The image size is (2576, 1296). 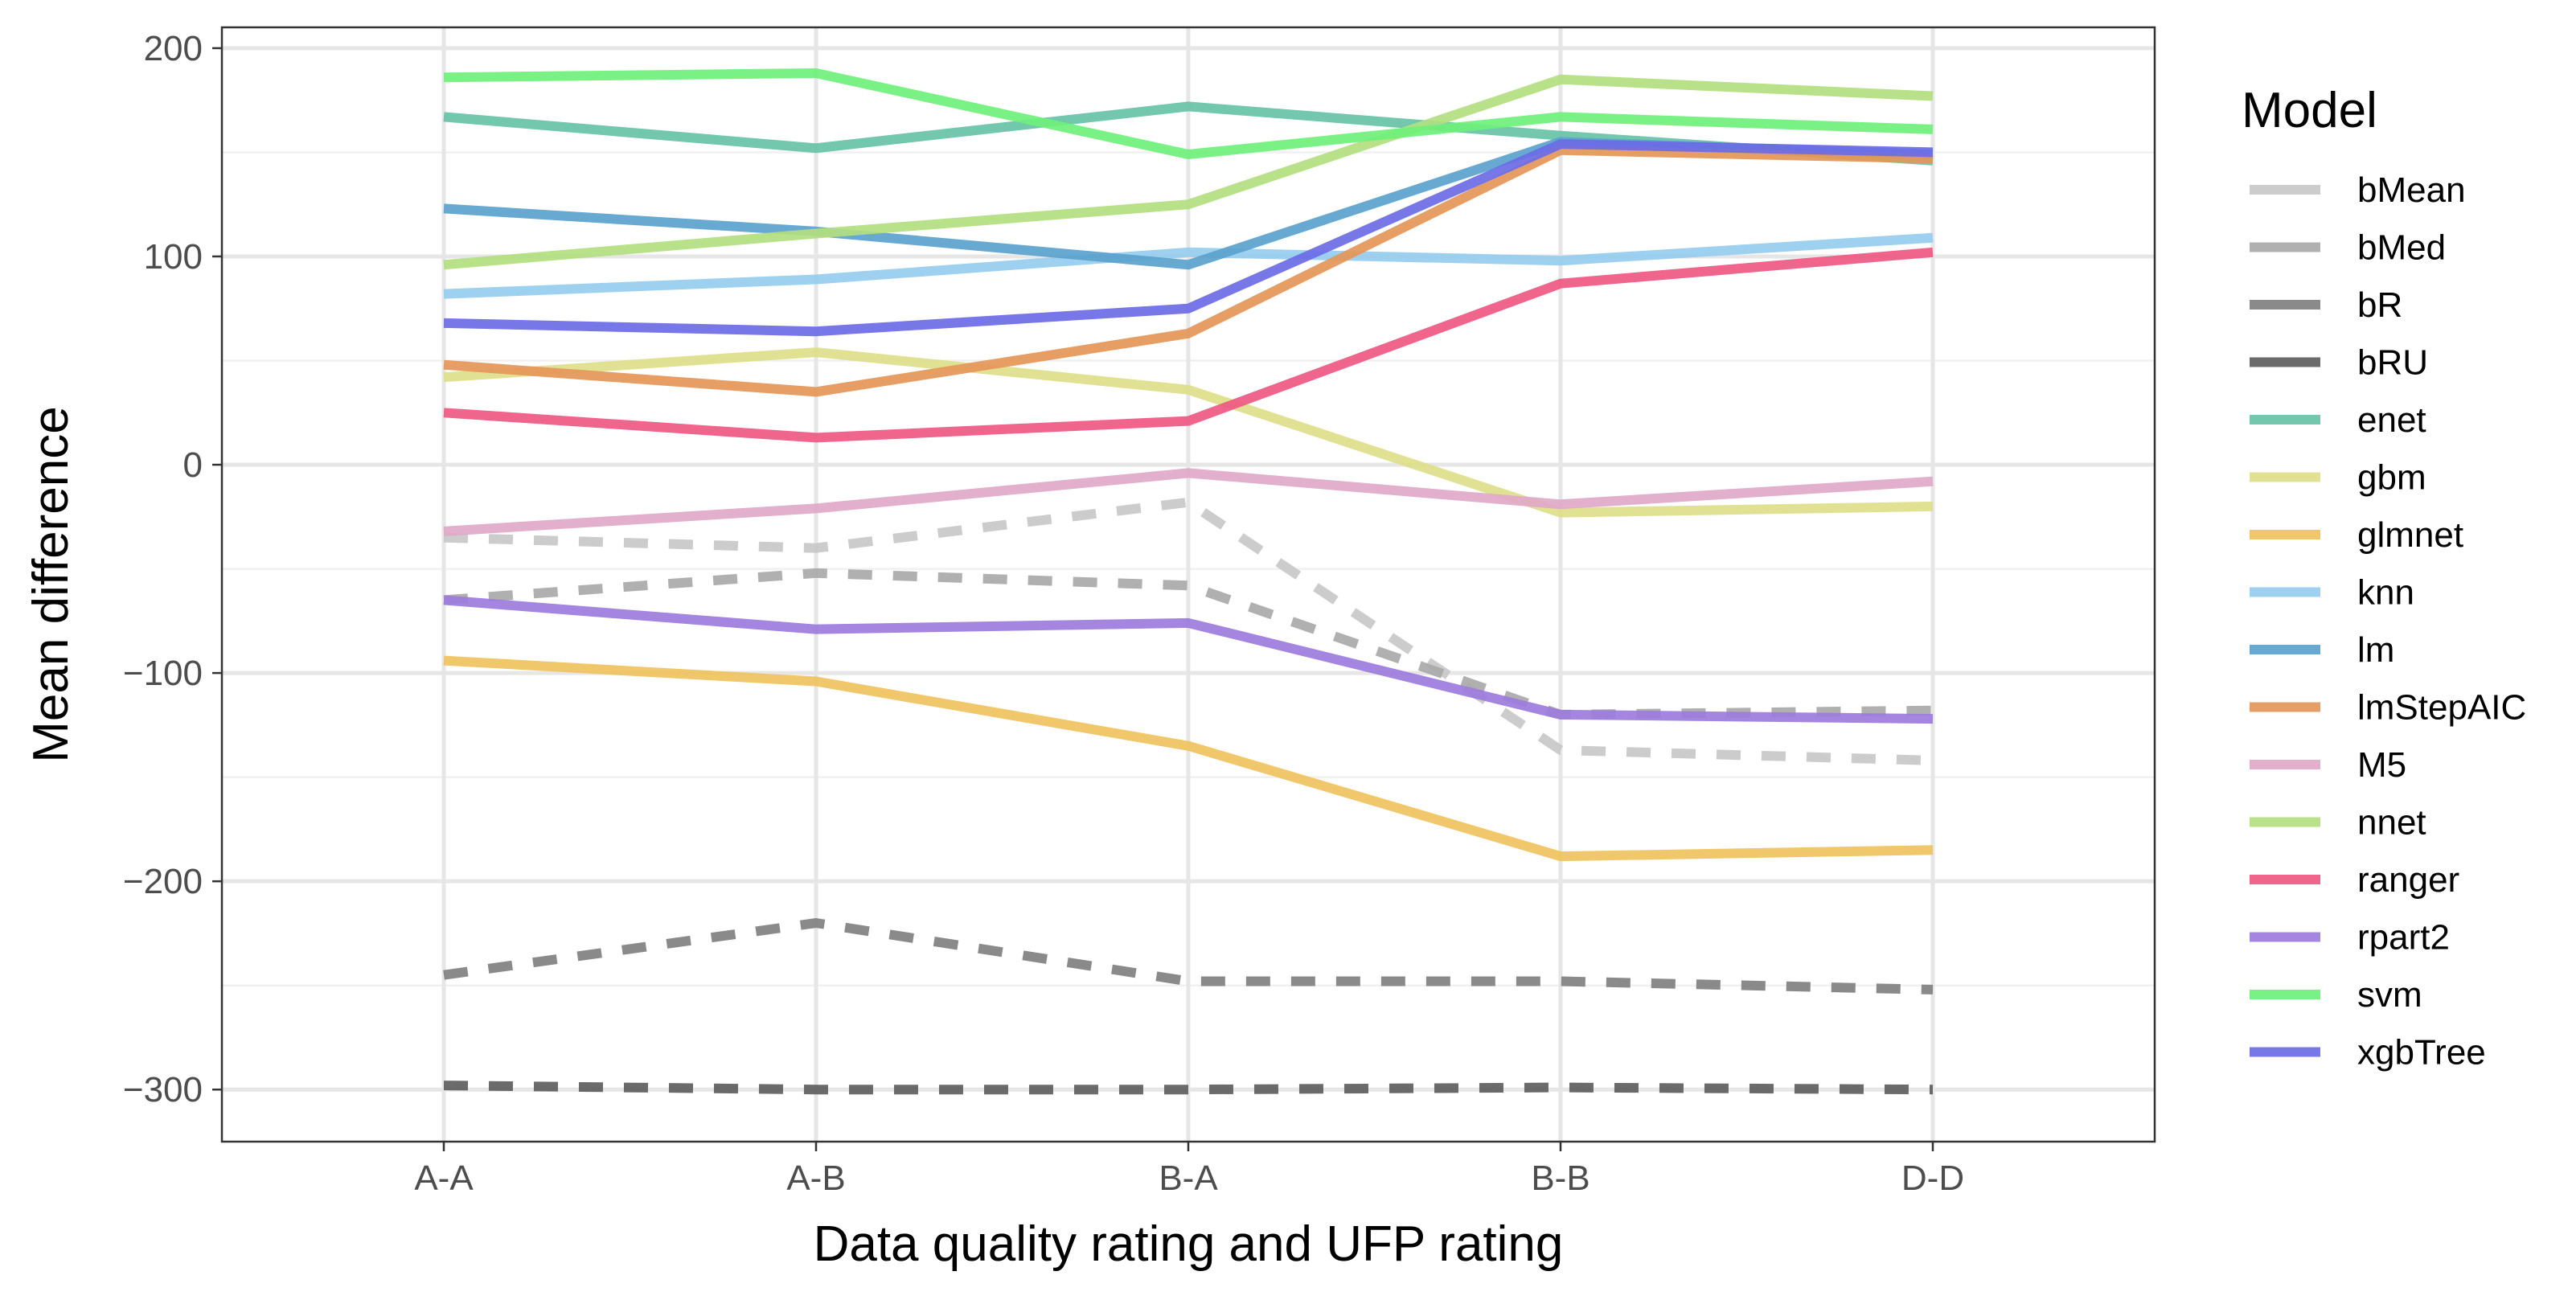 I want to click on series-line-nnet, so click(x=1188, y=172).